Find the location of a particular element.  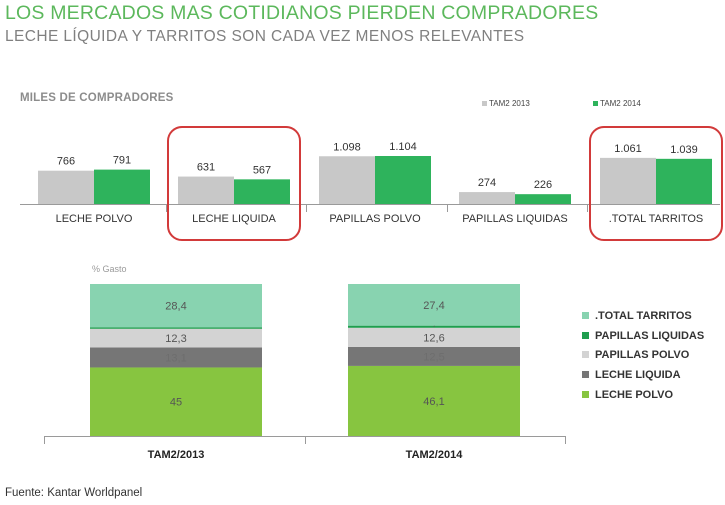

segment-value-label: 45 is located at coordinates (176, 403).